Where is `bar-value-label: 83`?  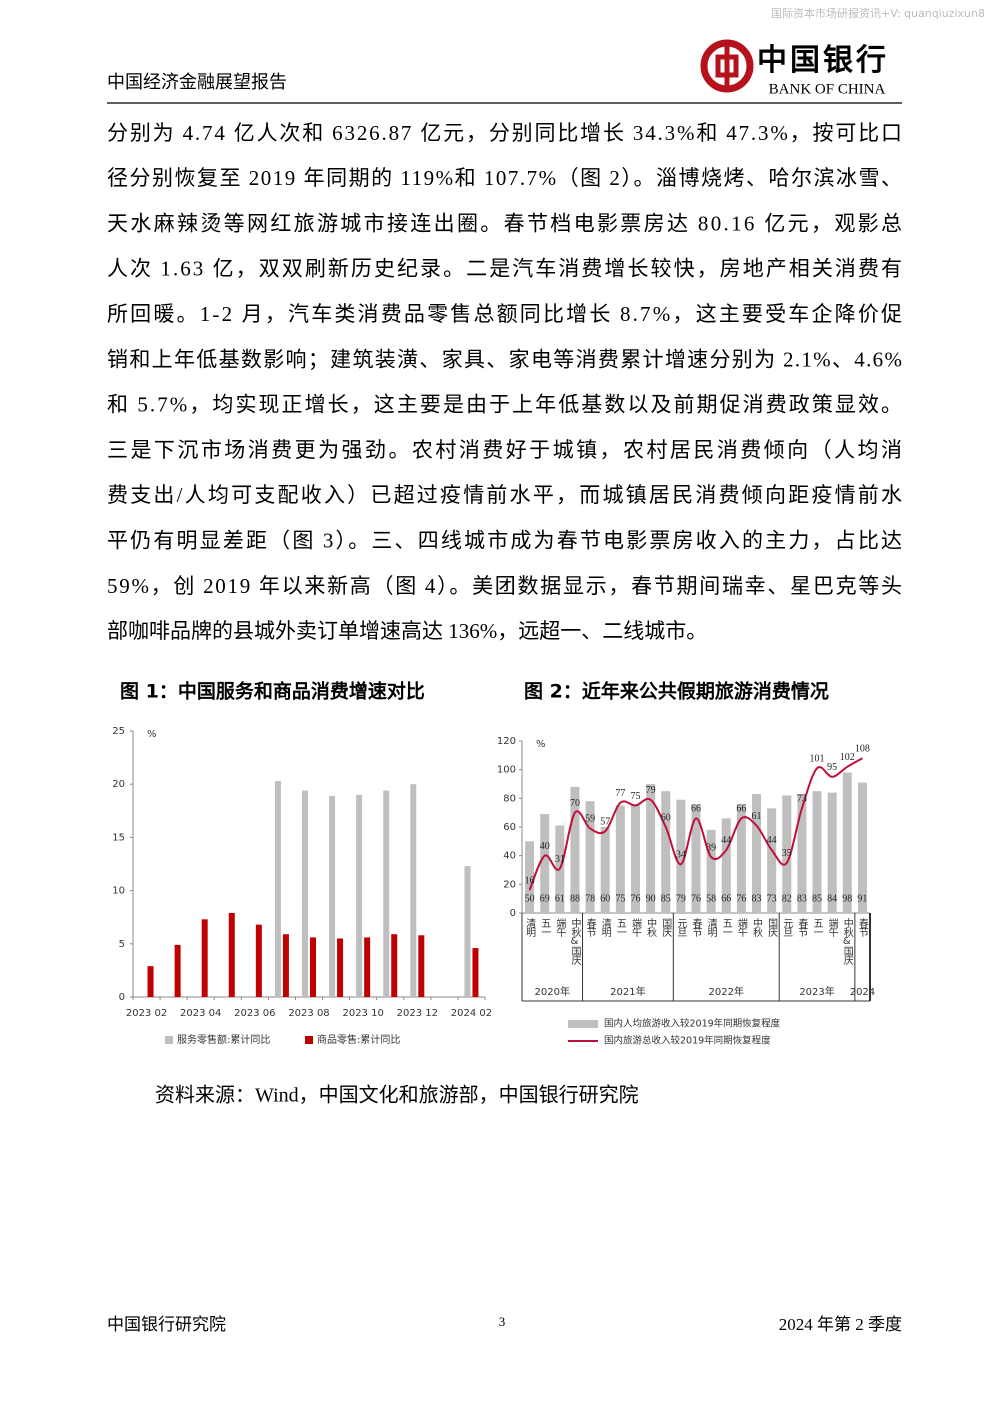
bar-value-label: 83 is located at coordinates (802, 898).